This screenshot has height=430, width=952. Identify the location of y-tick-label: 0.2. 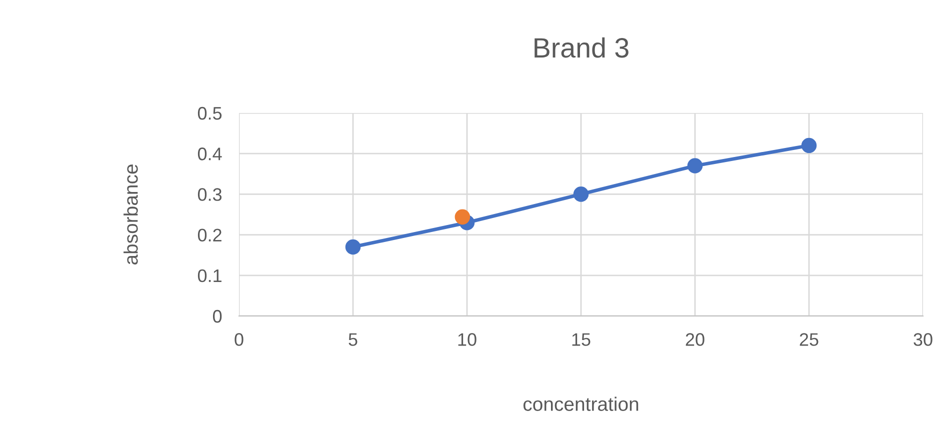
(210, 235).